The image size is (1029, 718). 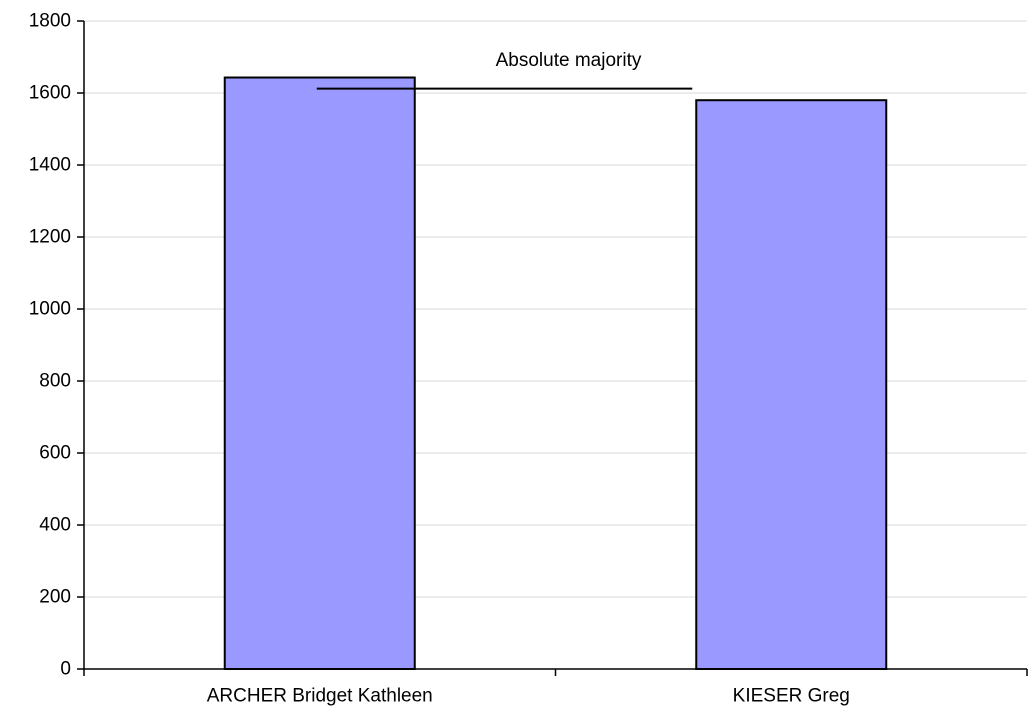 I want to click on y-axis-ticks: 0 200 400 600 800 1000 1200 1400 1600 1800, so click(x=56, y=345).